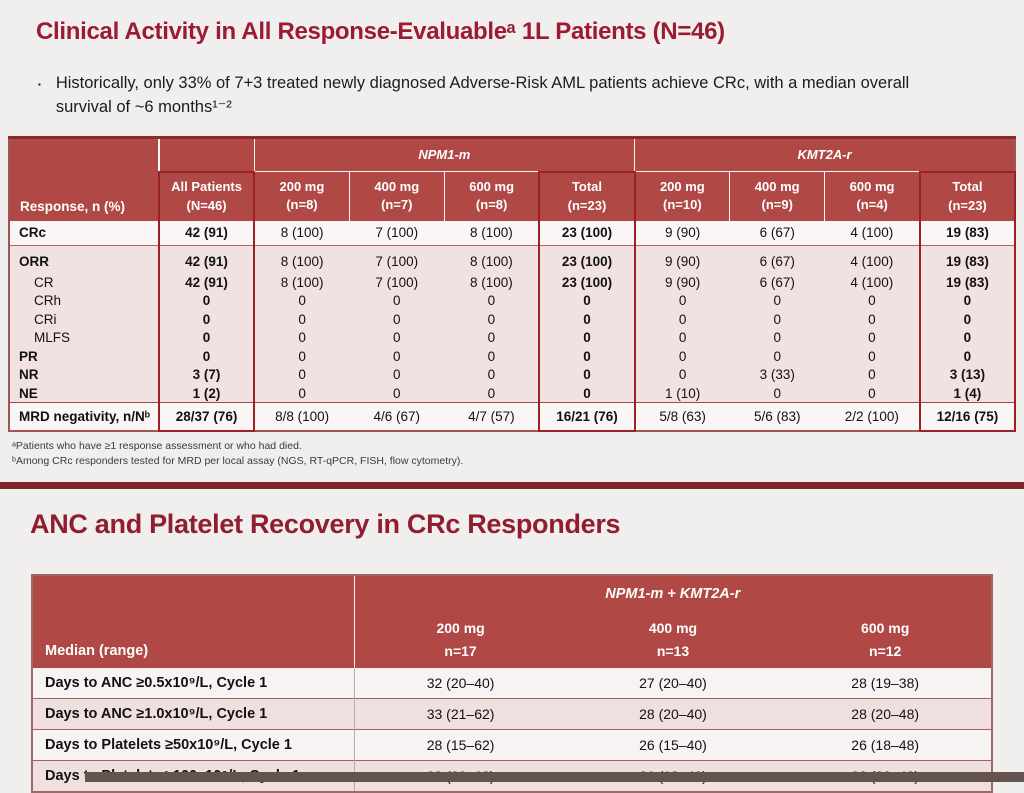 The image size is (1024, 793). Describe the element at coordinates (513, 337) in the screenshot. I see `table-row: MLFS 0 0 0 0 0 0 0 0 0` at that location.